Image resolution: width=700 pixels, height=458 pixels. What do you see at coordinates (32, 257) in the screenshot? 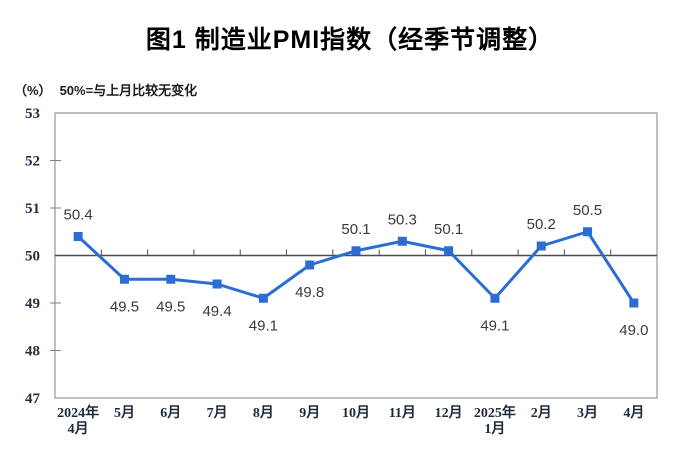
I see `y-axis-tick-label: 50` at bounding box center [32, 257].